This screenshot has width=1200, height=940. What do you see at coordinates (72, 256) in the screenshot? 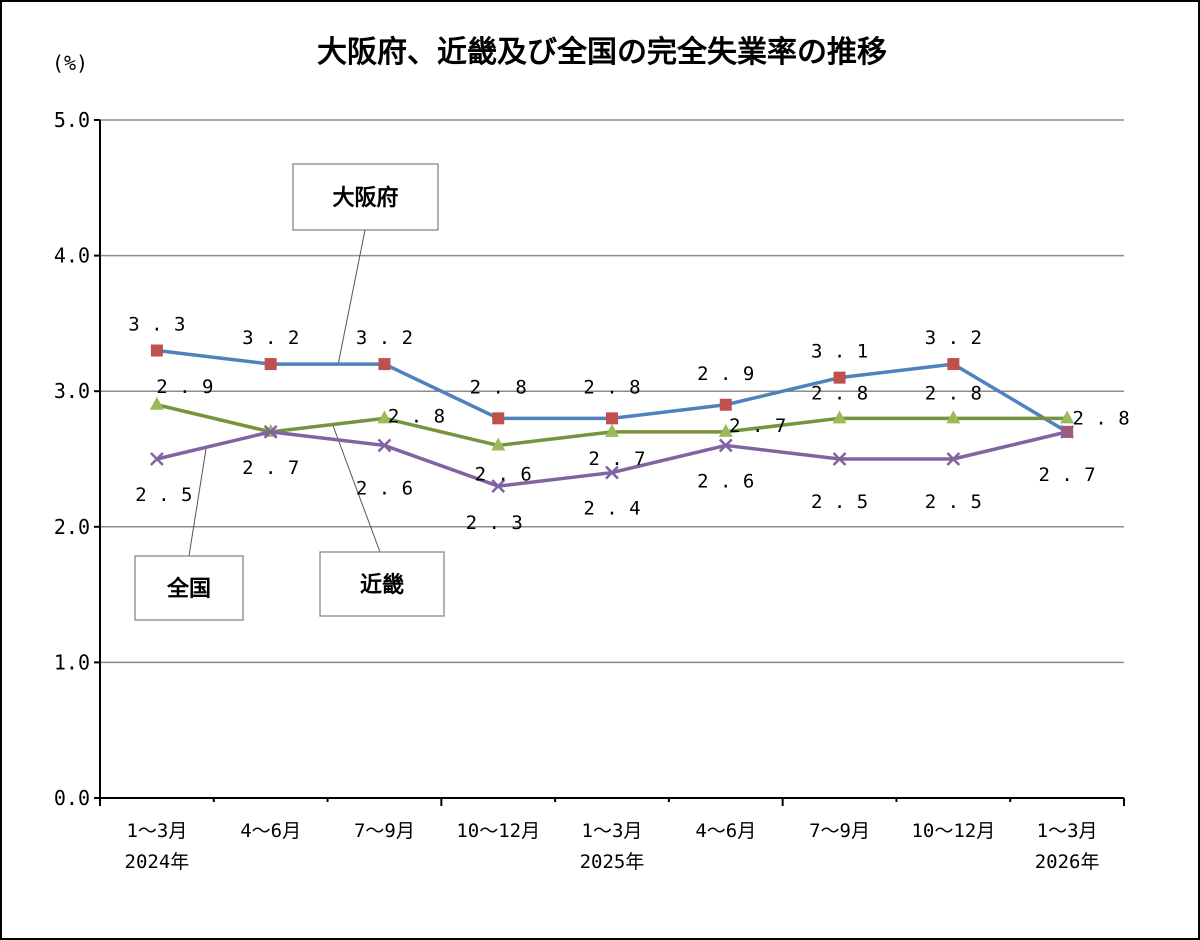
I see `y-tick-label: 4.0` at bounding box center [72, 256].